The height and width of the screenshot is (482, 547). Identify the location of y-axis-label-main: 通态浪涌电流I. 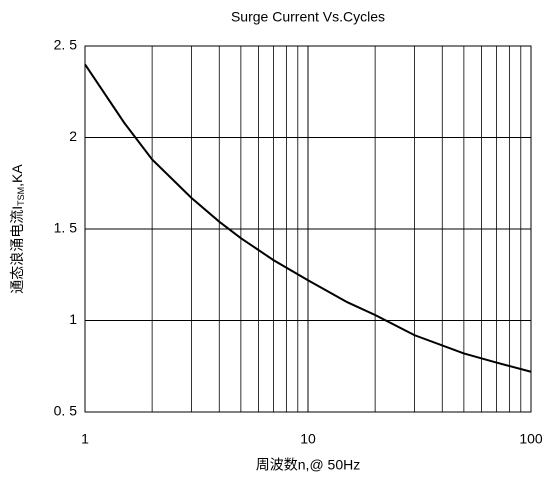
(17, 250).